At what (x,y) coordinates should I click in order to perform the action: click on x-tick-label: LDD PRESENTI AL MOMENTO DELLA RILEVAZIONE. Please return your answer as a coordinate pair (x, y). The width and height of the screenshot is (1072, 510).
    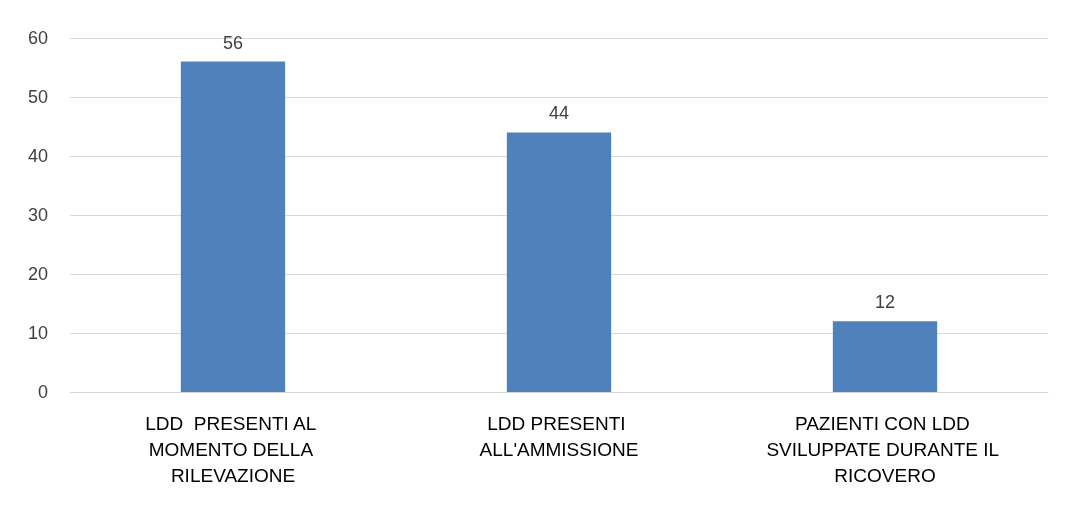
    Looking at the image, I should click on (233, 449).